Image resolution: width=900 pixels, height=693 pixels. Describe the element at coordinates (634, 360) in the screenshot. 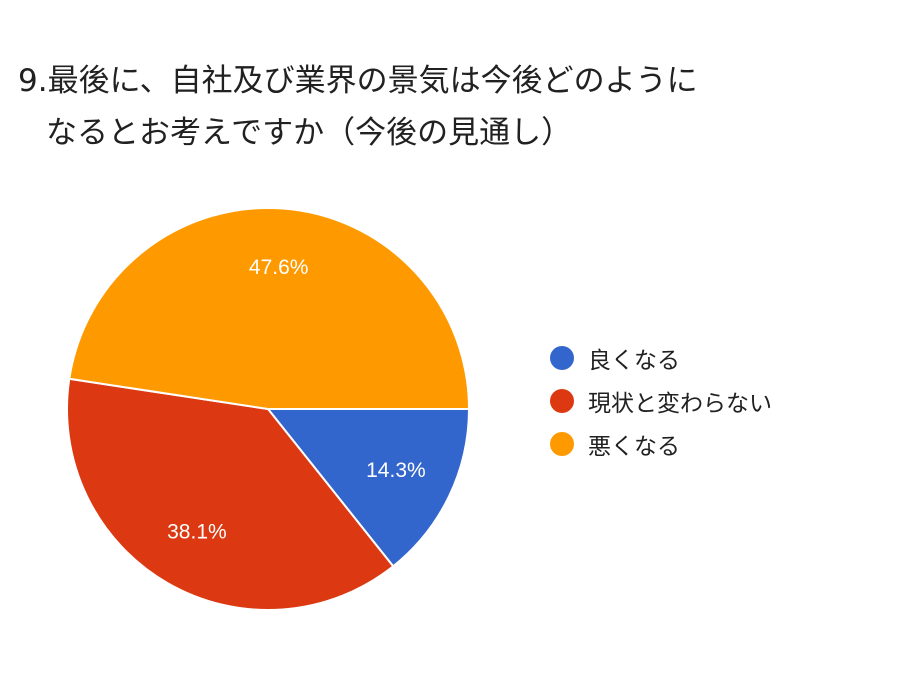

I see `legend-label-good: 良くなる` at that location.